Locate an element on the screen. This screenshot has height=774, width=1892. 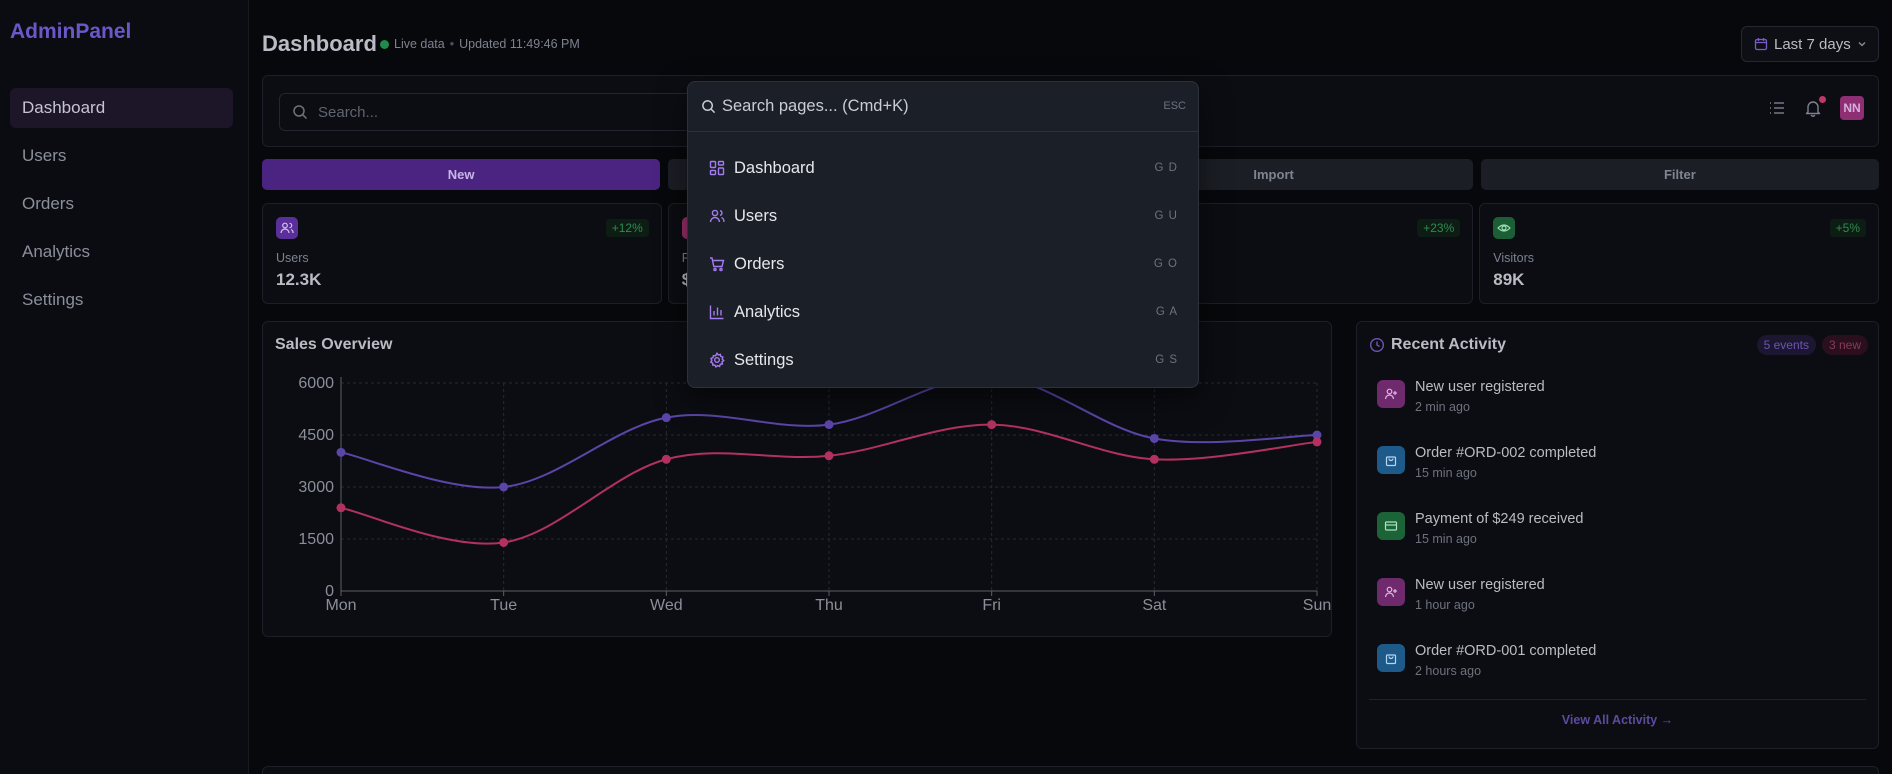
new-badge: 3 new is located at coordinates (1844, 345).